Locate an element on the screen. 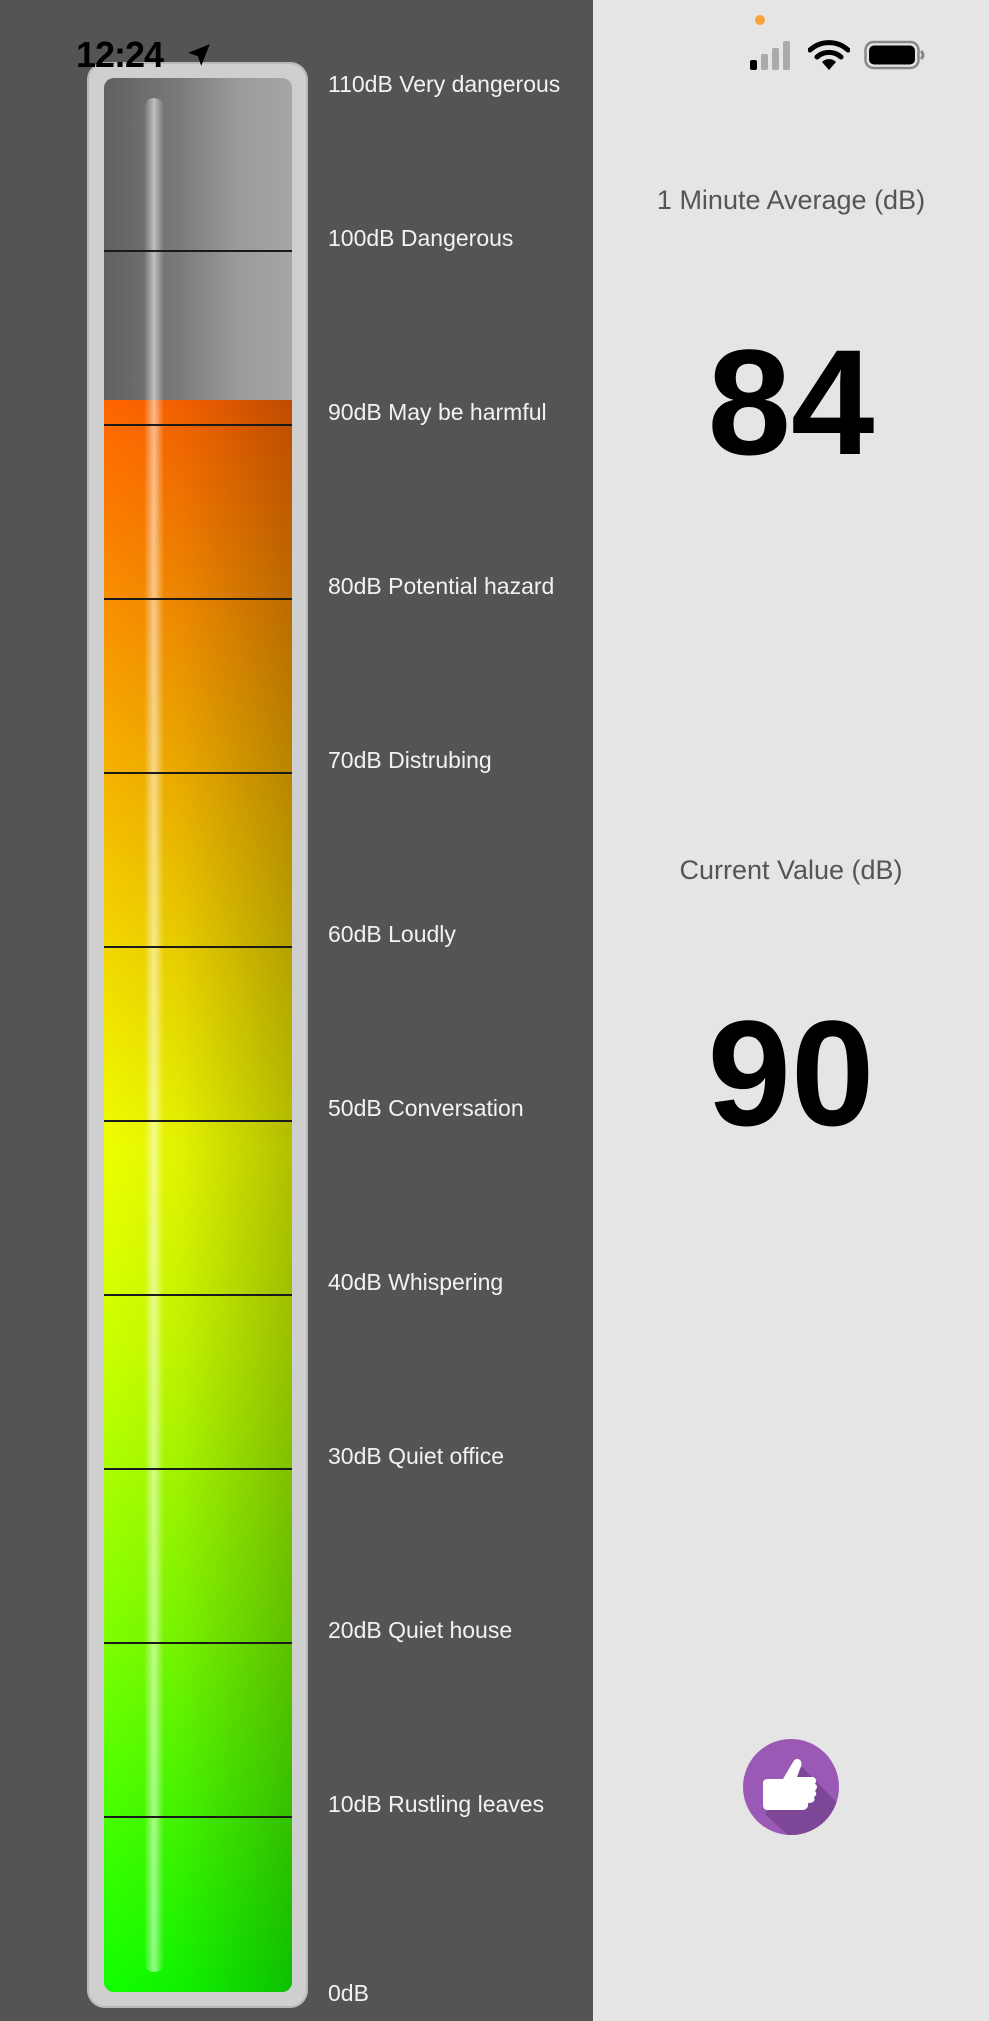 The image size is (989, 2021). average-title: 1 Minute Average (dB) is located at coordinates (791, 200).